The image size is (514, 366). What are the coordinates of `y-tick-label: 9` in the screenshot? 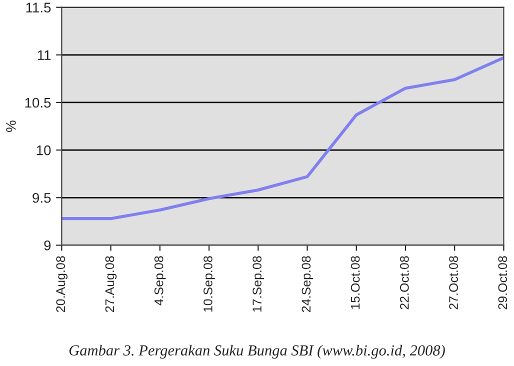 It's located at (47, 245).